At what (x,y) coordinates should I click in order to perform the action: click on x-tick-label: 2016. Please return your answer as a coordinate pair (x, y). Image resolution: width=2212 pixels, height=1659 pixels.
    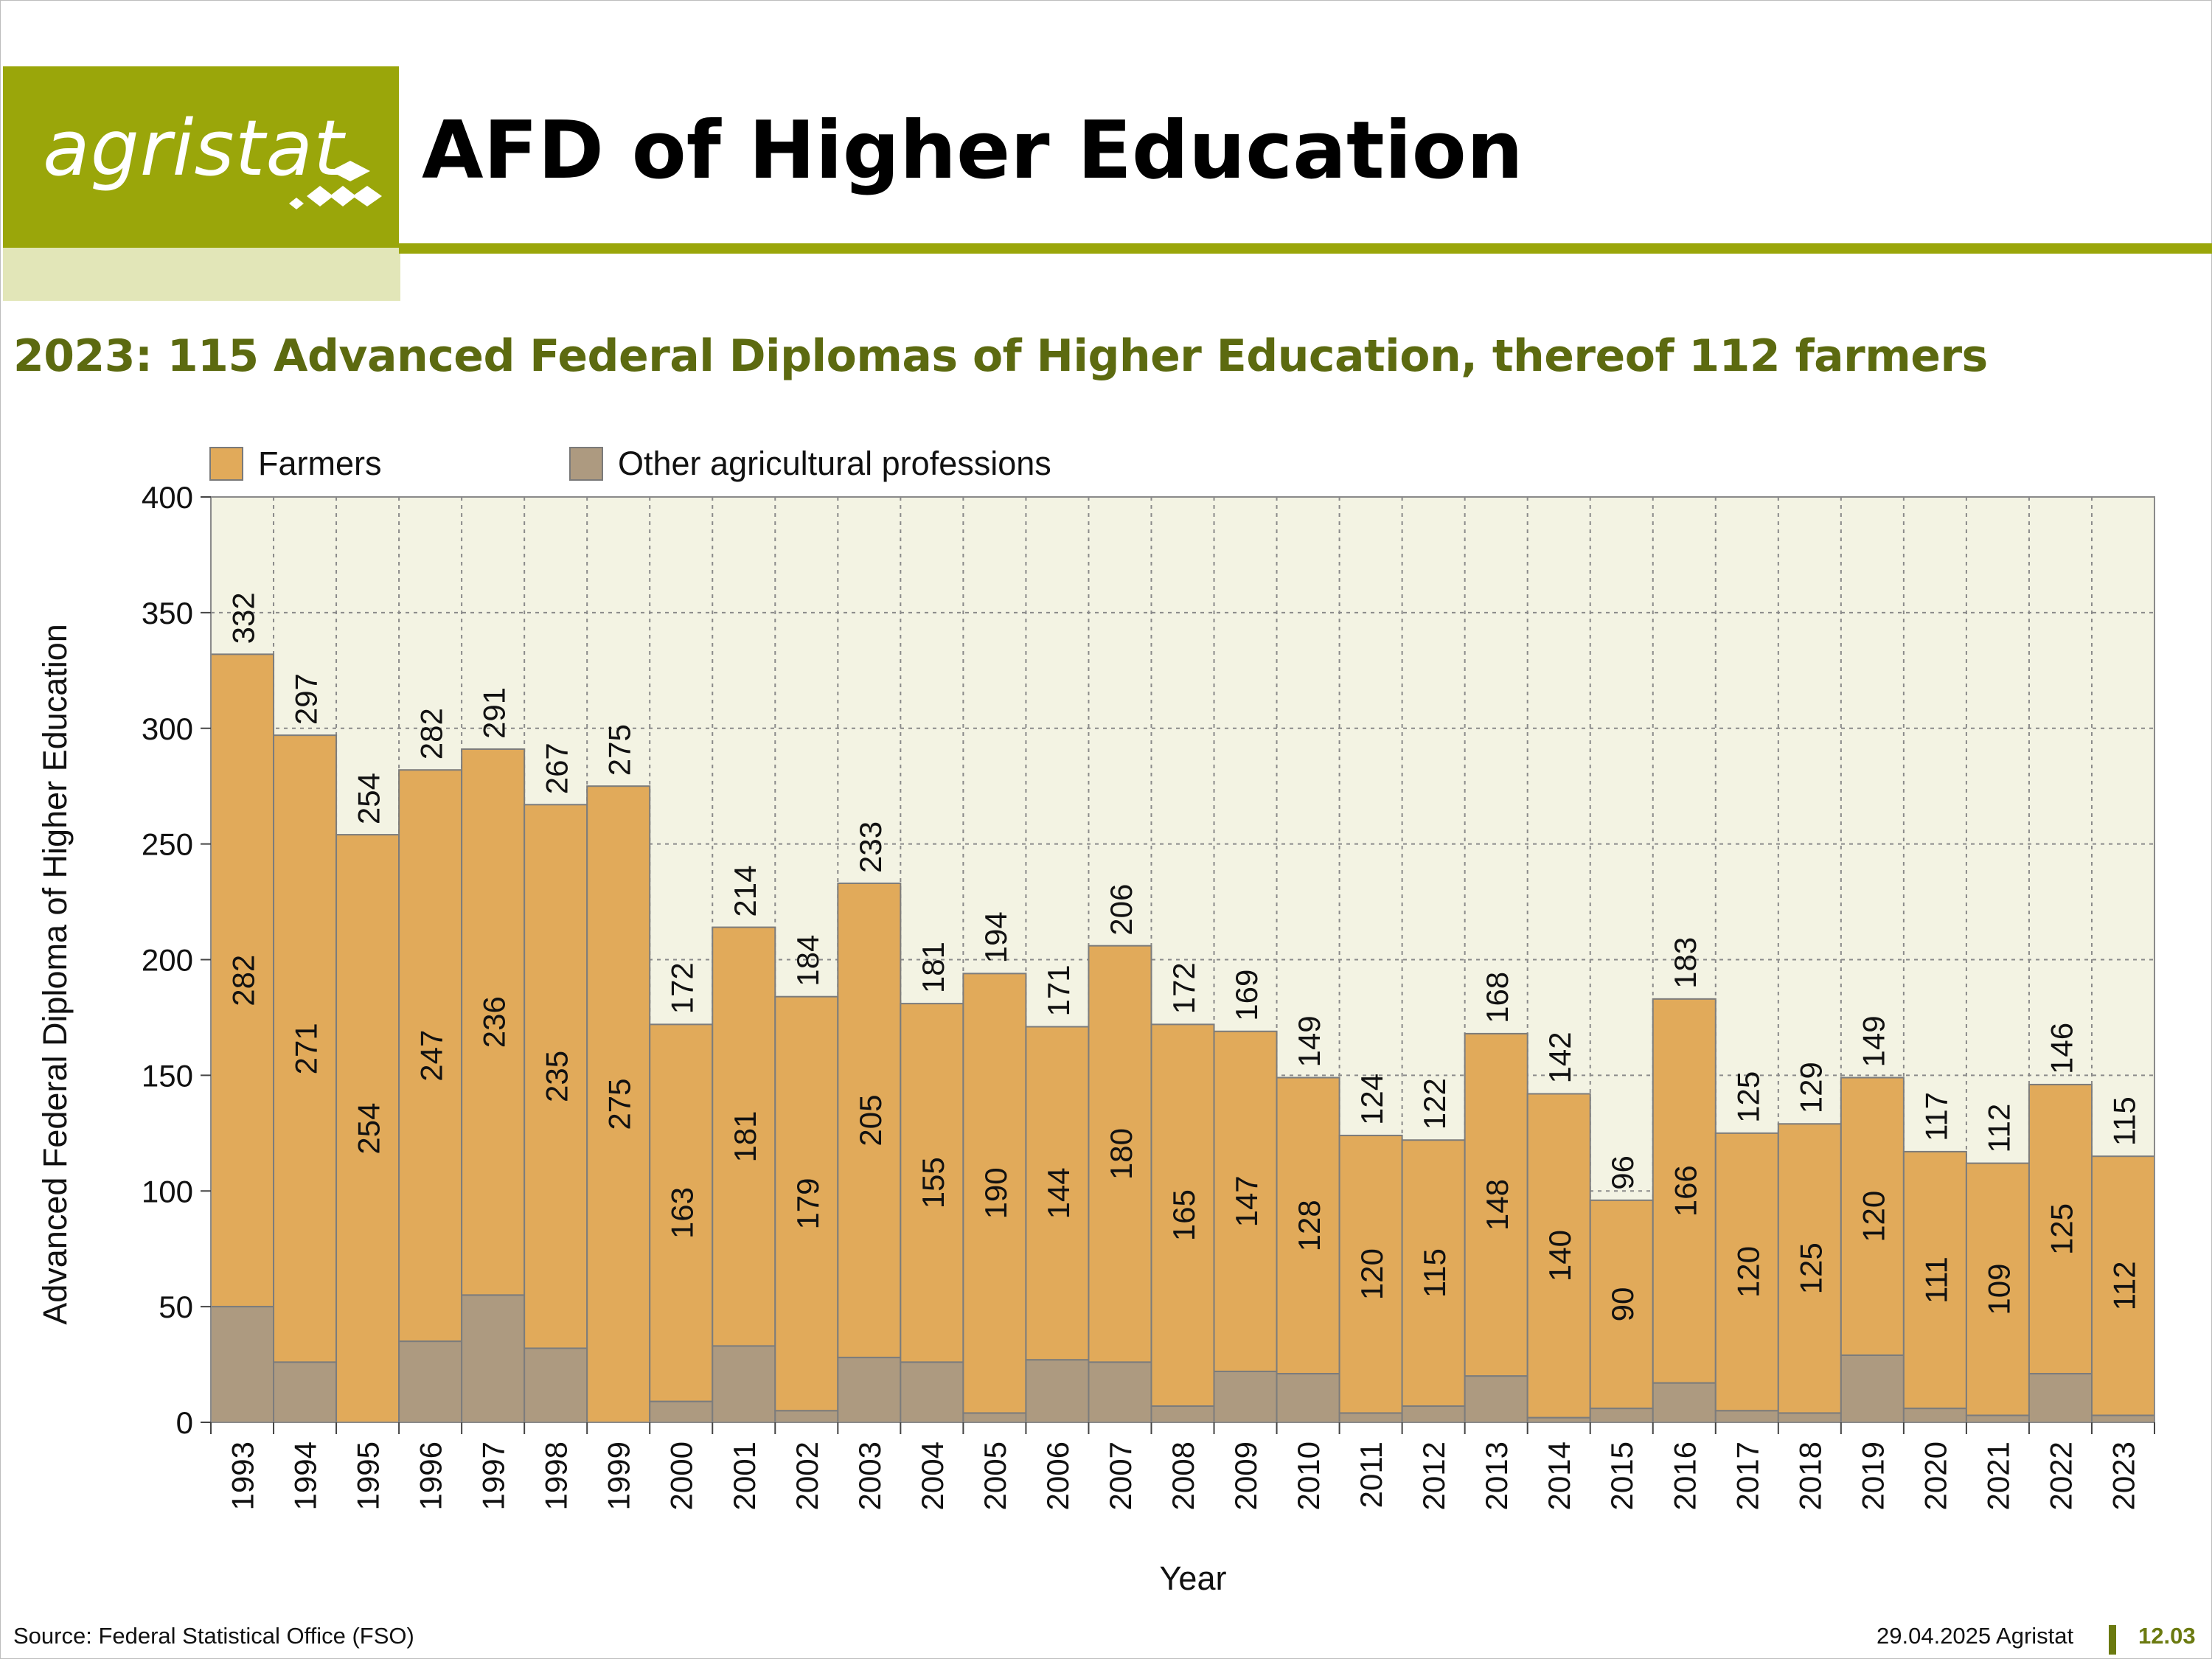
    Looking at the image, I should click on (1684, 1475).